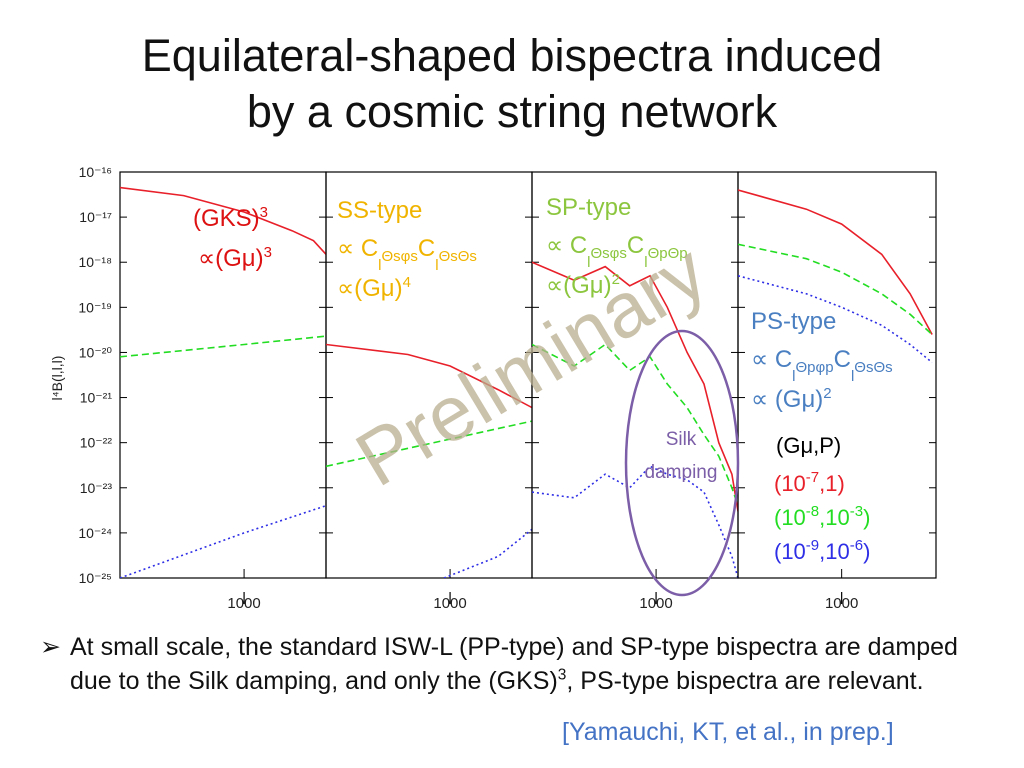  I want to click on gks-label-line1-part: (GKS), so click(226, 218).